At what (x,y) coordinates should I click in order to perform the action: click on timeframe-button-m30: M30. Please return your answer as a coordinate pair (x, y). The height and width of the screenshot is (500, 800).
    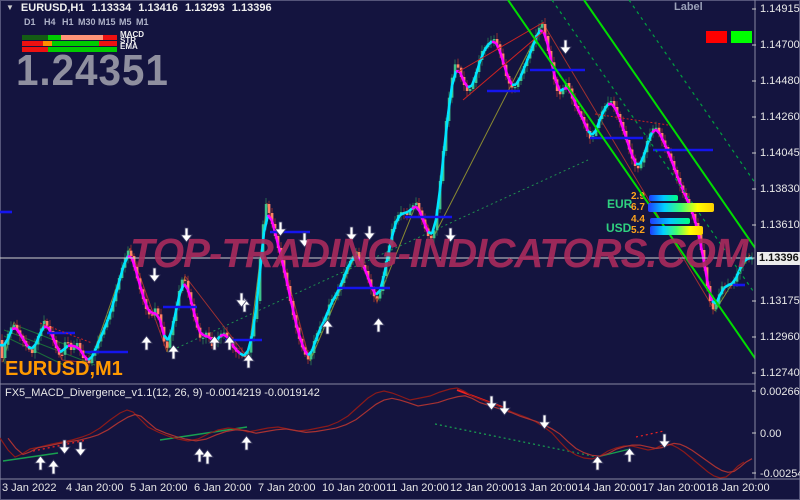
    Looking at the image, I should click on (87, 22).